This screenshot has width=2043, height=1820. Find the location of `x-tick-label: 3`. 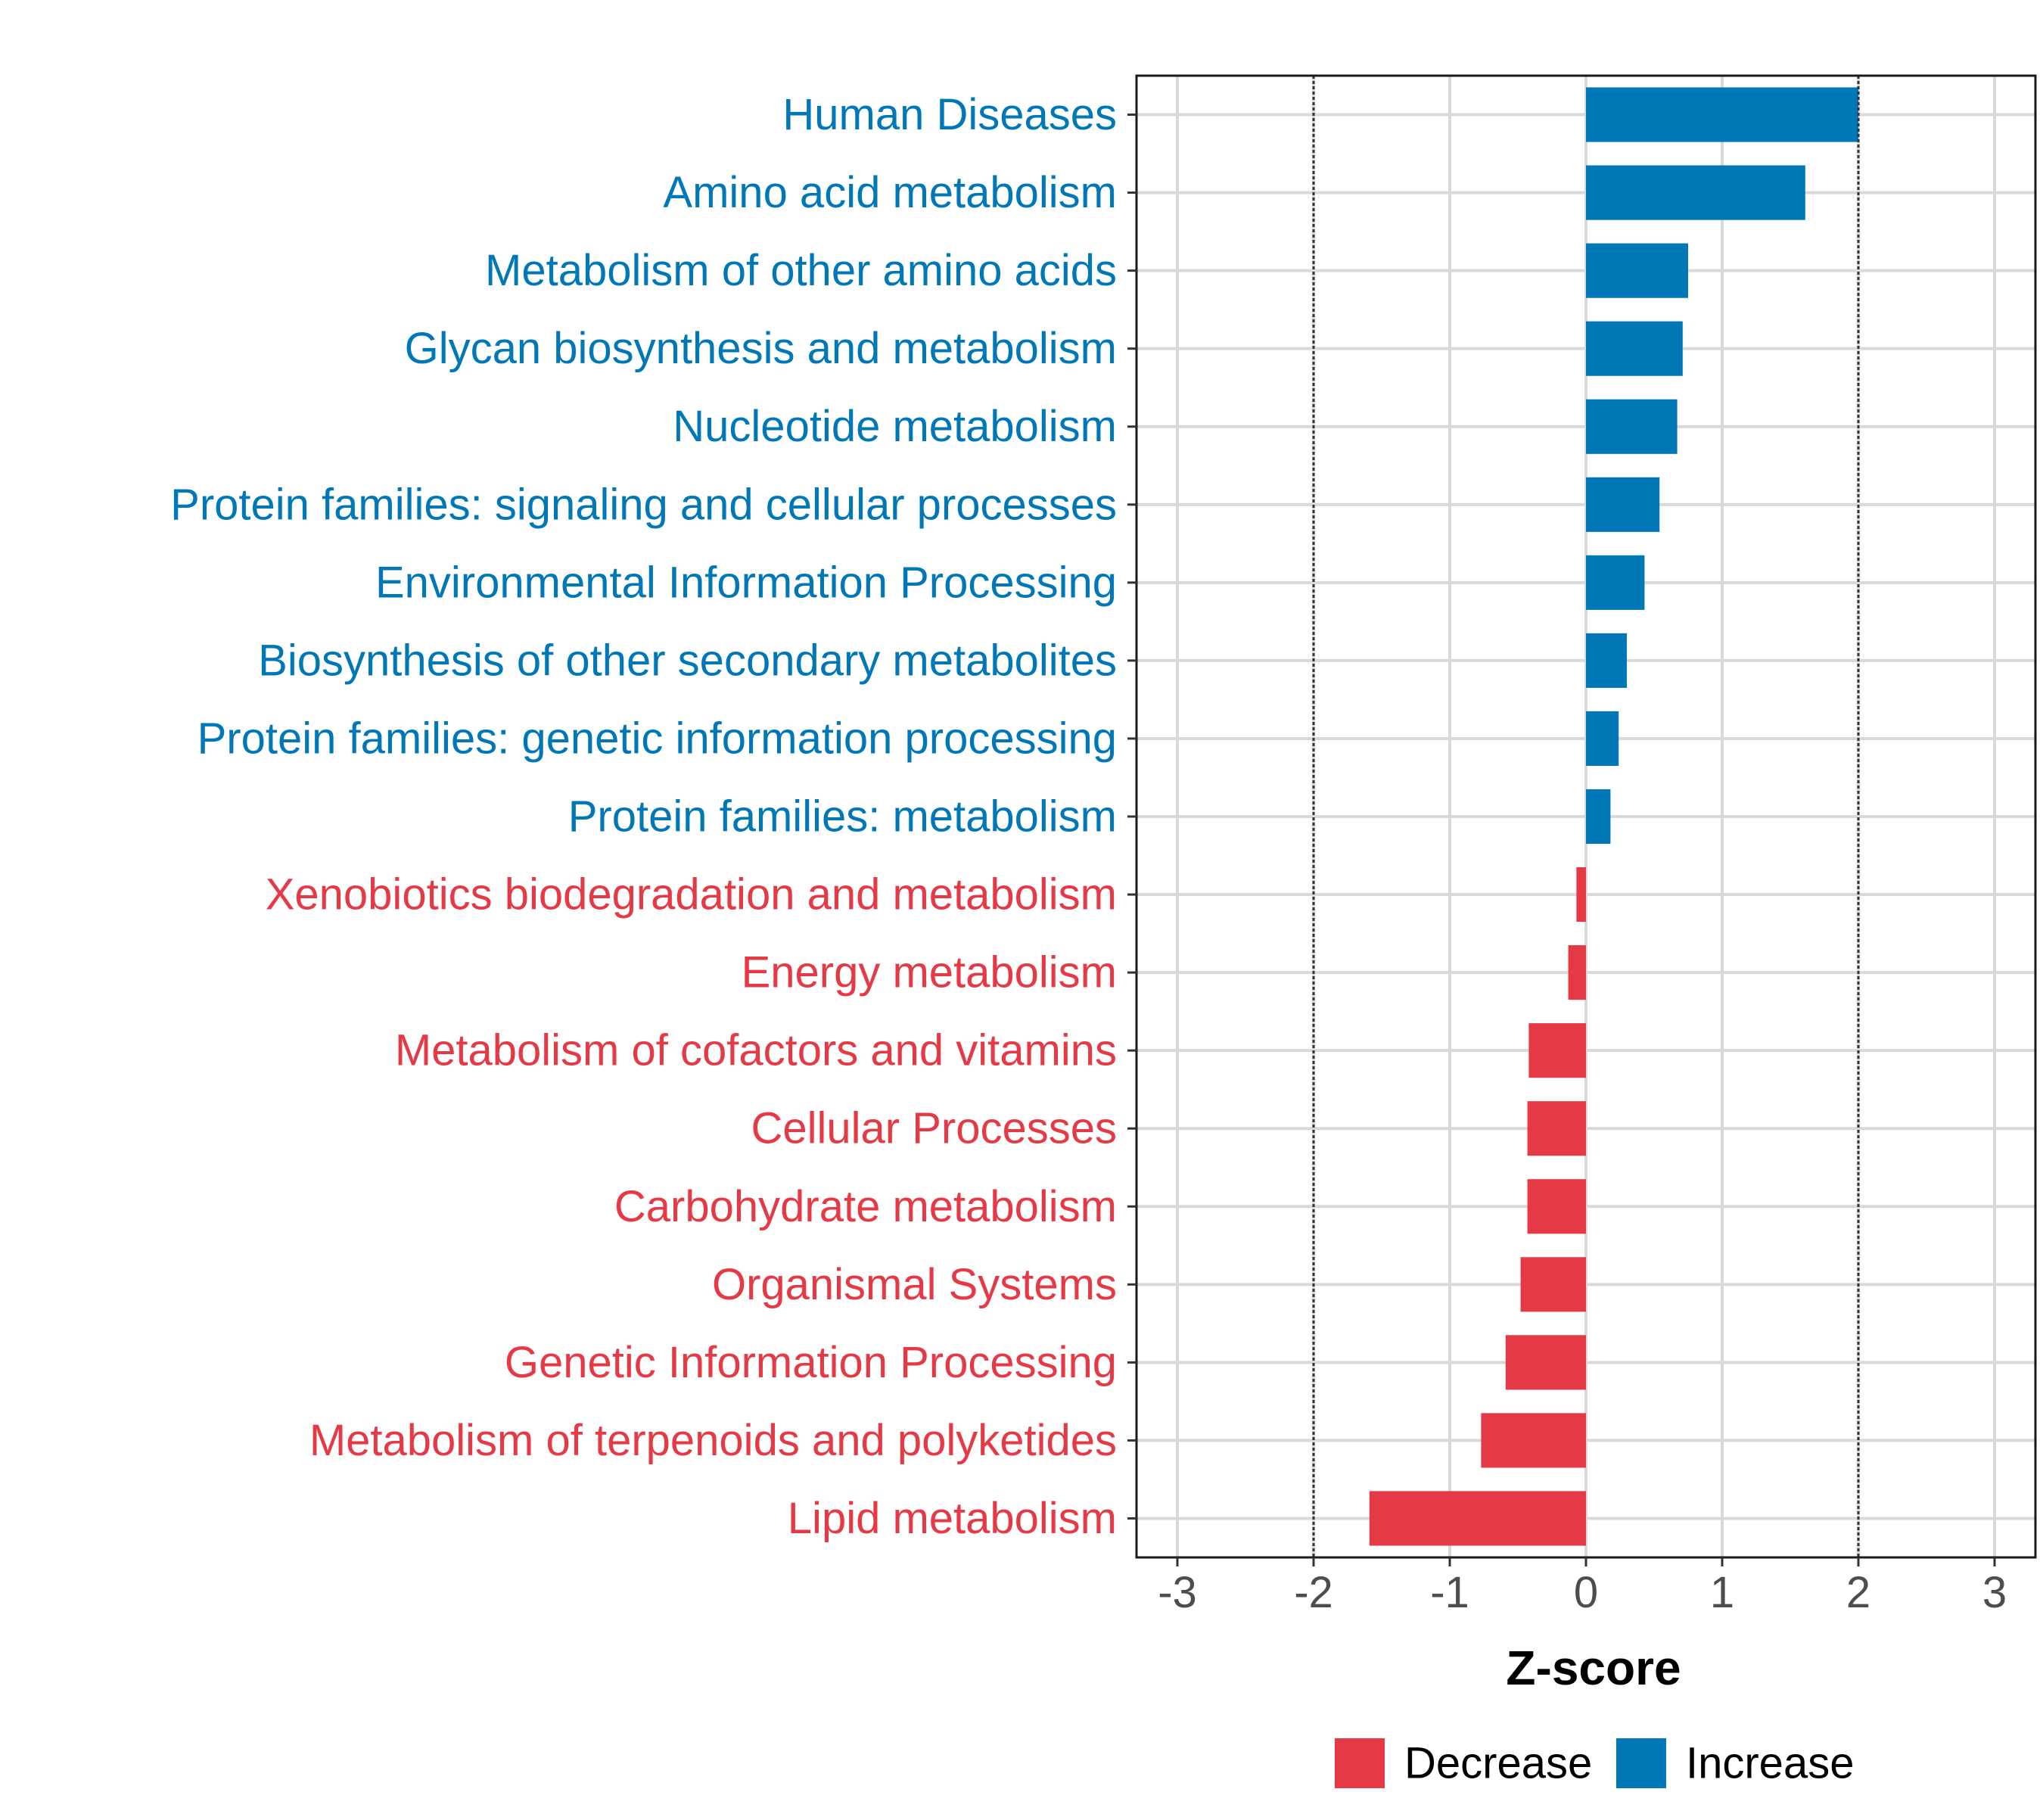

x-tick-label: 3 is located at coordinates (1995, 1592).